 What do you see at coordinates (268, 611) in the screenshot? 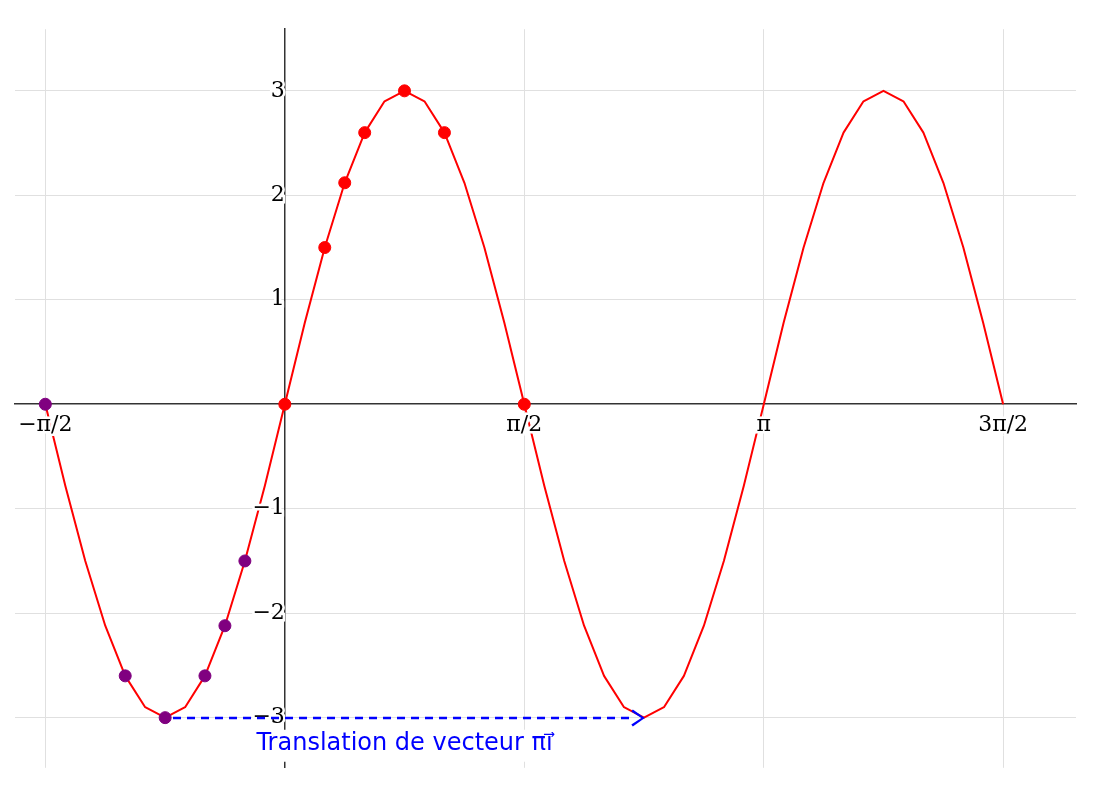
I see `y-tick-label: −2` at bounding box center [268, 611].